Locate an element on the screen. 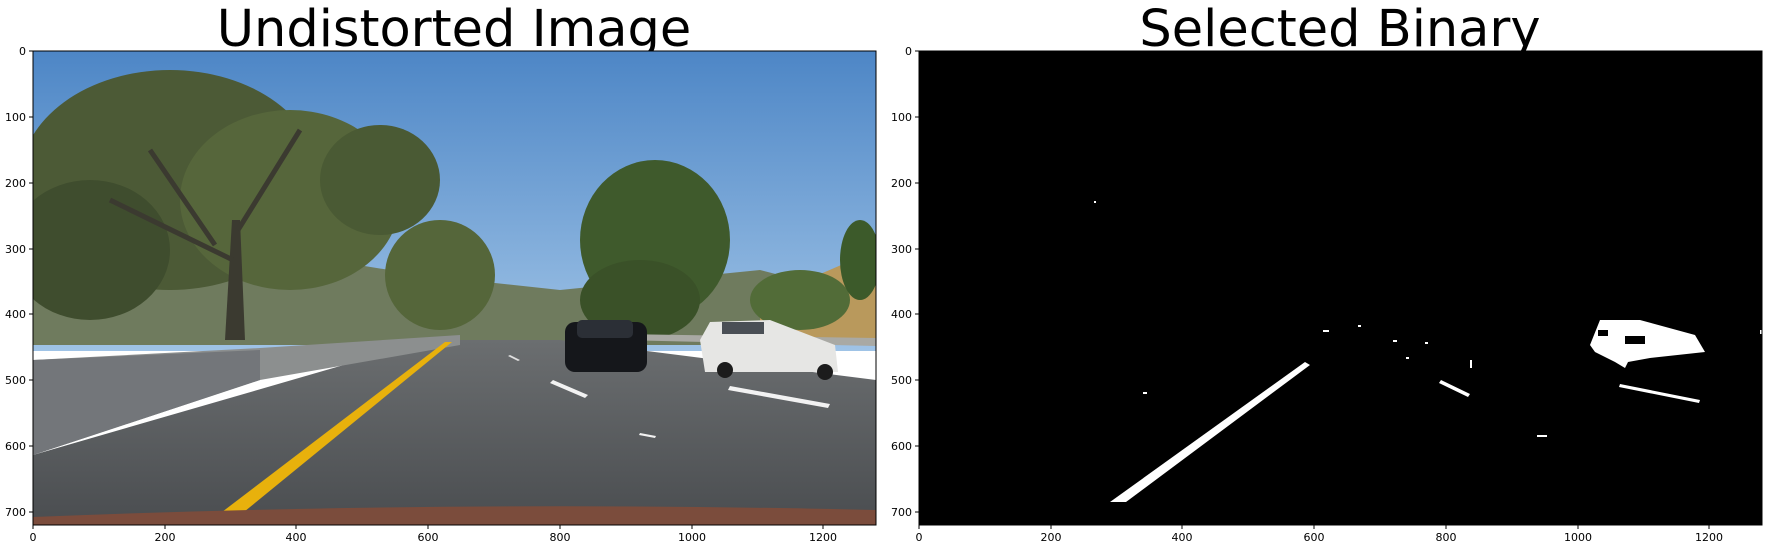 This screenshot has height=549, width=1771. panel-title-binary: Selected Binary is located at coordinates (1339, 29).